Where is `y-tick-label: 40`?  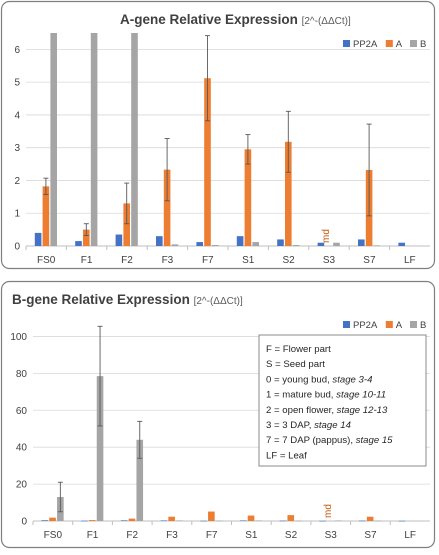
y-tick-label: 40 is located at coordinates (22, 448).